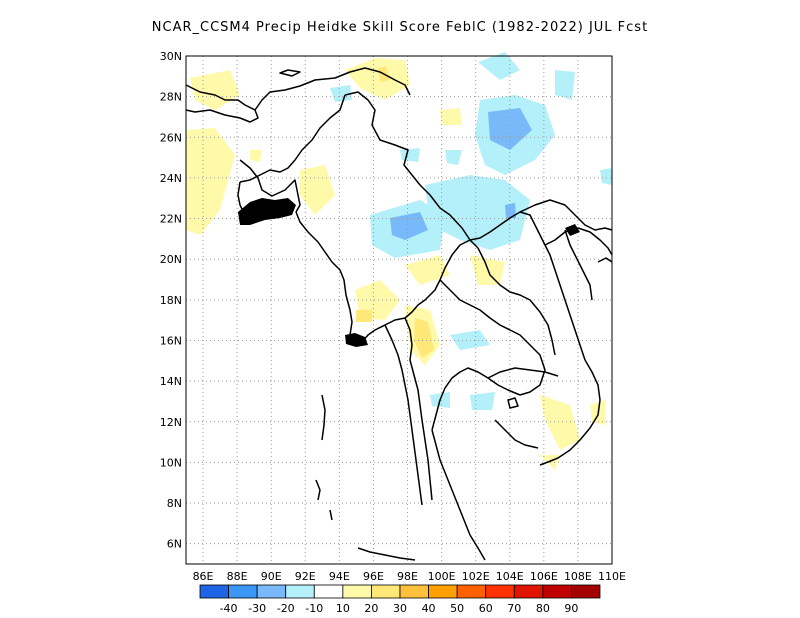 This screenshot has height=618, width=800. What do you see at coordinates (371, 608) in the screenshot?
I see `colorbar-tick-label: 20` at bounding box center [371, 608].